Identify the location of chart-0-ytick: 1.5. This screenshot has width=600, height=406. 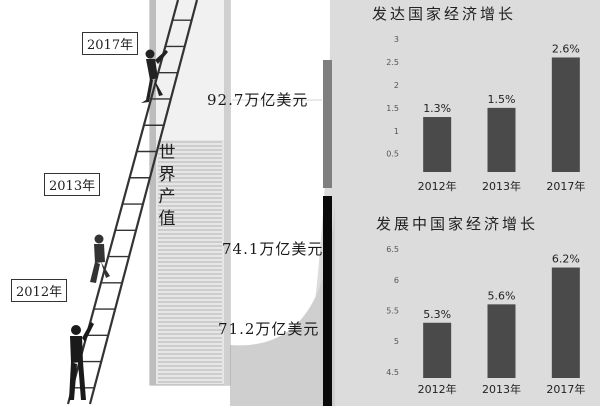
(392, 108).